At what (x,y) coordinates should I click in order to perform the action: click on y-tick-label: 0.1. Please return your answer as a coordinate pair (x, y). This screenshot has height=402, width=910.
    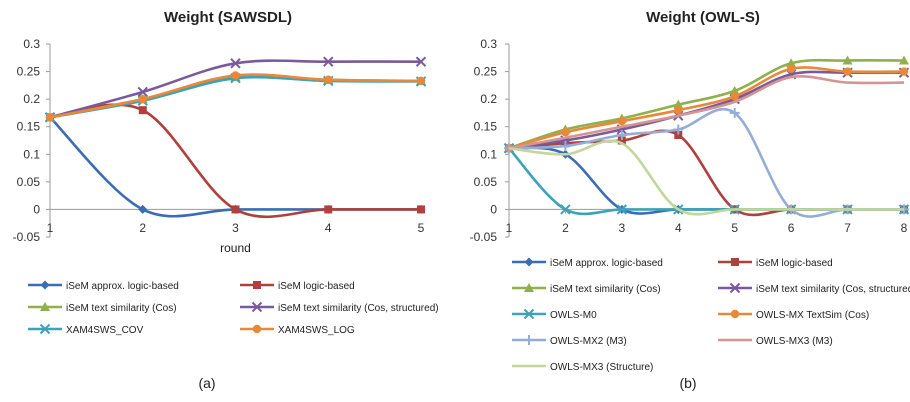
    Looking at the image, I should click on (31, 154).